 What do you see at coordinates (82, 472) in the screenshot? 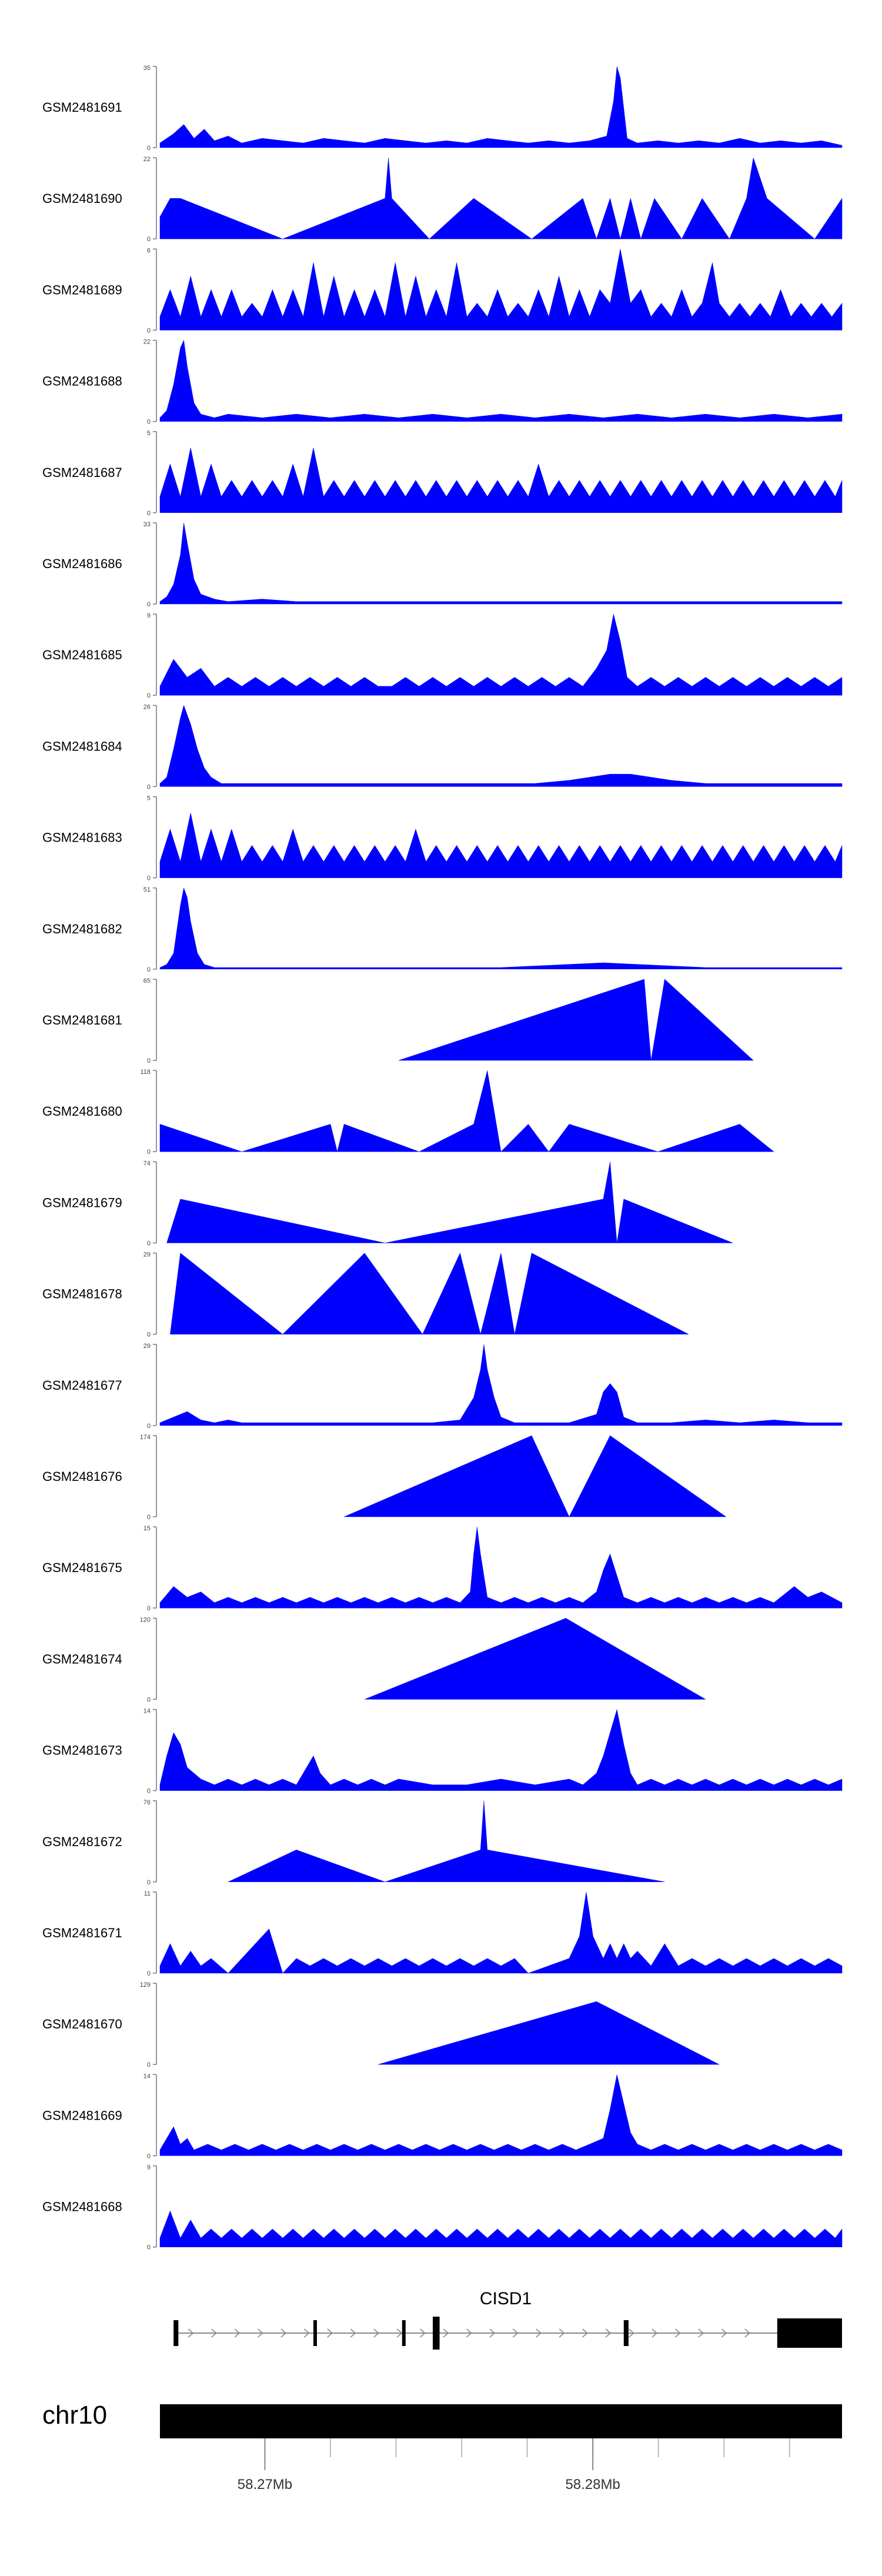
I see `track-label: GSM2481687` at bounding box center [82, 472].